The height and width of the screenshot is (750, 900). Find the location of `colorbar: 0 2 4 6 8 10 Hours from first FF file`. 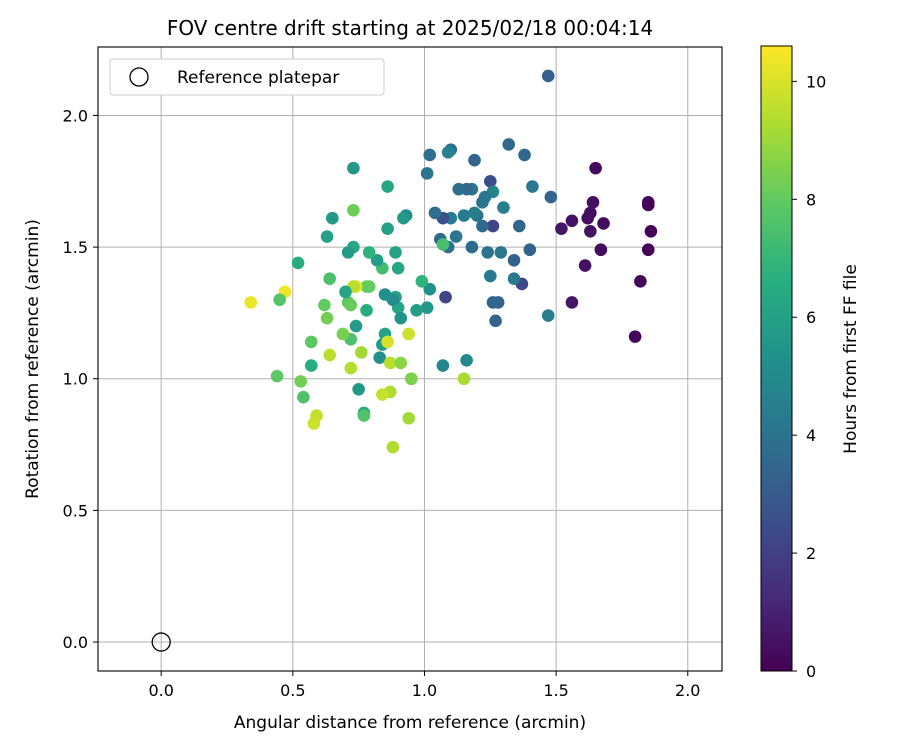

colorbar: 0 2 4 6 8 10 Hours from first FF file is located at coordinates (810, 363).